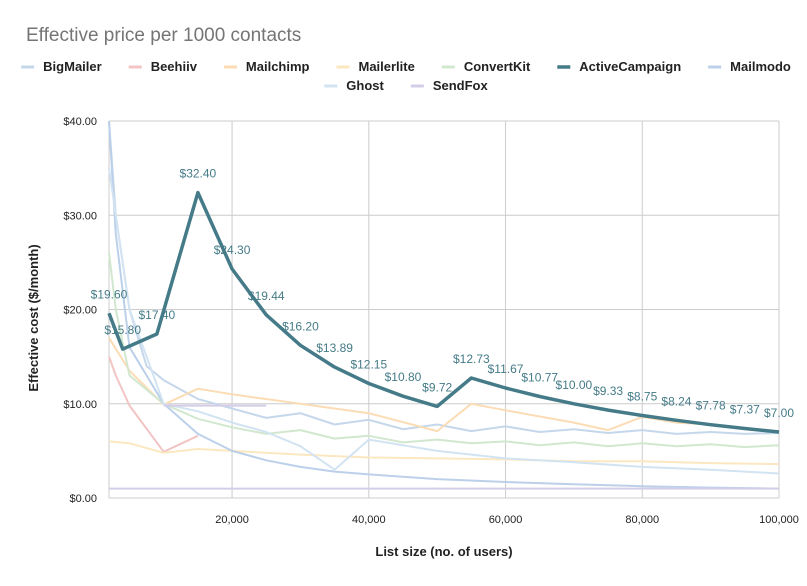 The width and height of the screenshot is (807, 586). Describe the element at coordinates (365, 85) in the screenshot. I see `legend-label: Ghost` at that location.